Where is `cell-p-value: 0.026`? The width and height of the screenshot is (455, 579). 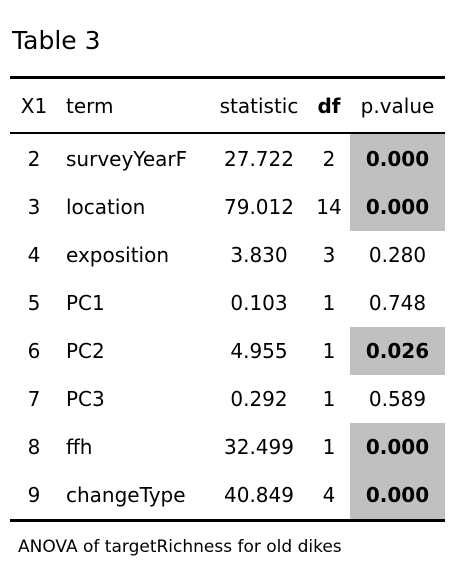 cell-p-value: 0.026 is located at coordinates (397, 351).